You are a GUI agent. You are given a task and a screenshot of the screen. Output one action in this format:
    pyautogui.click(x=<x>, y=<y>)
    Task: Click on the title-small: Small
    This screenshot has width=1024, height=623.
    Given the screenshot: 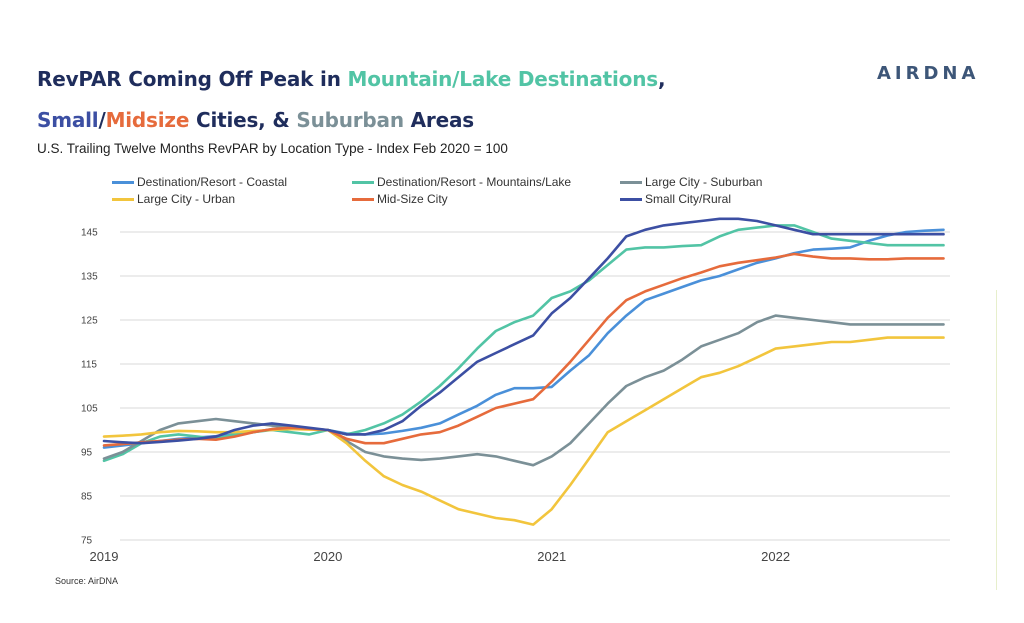 What is the action you would take?
    pyautogui.click(x=68, y=120)
    